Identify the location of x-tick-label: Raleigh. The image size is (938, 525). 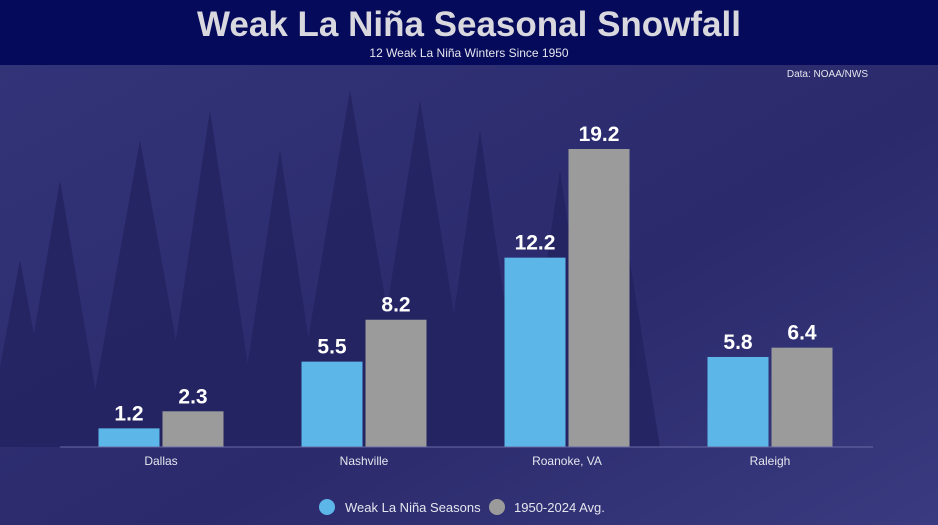
(770, 461).